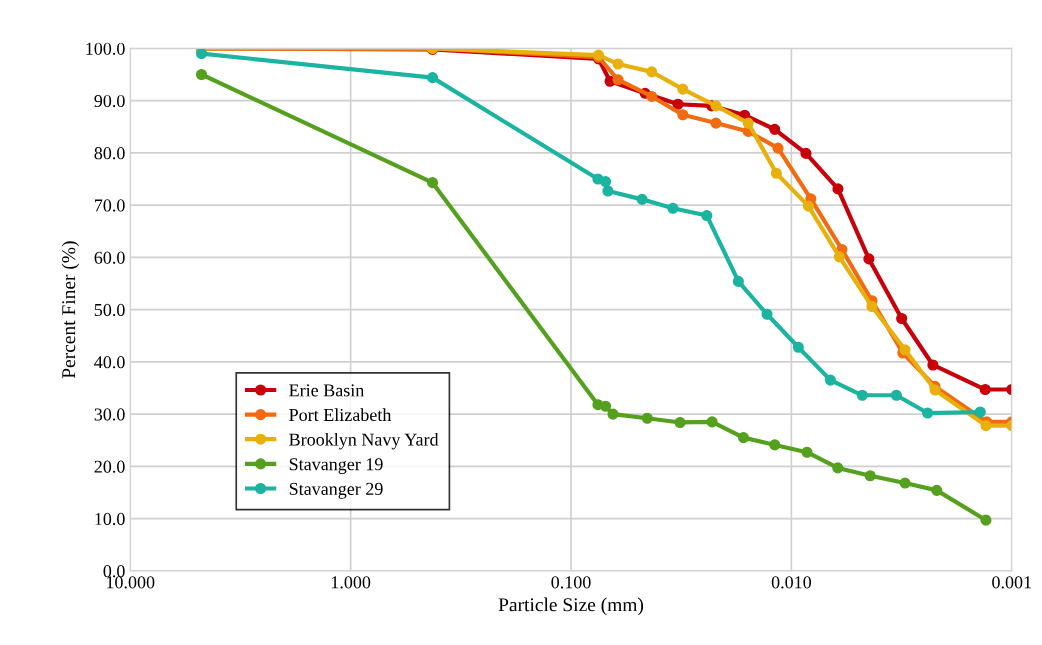  I want to click on legend-label: Stavanger 19, so click(336, 466).